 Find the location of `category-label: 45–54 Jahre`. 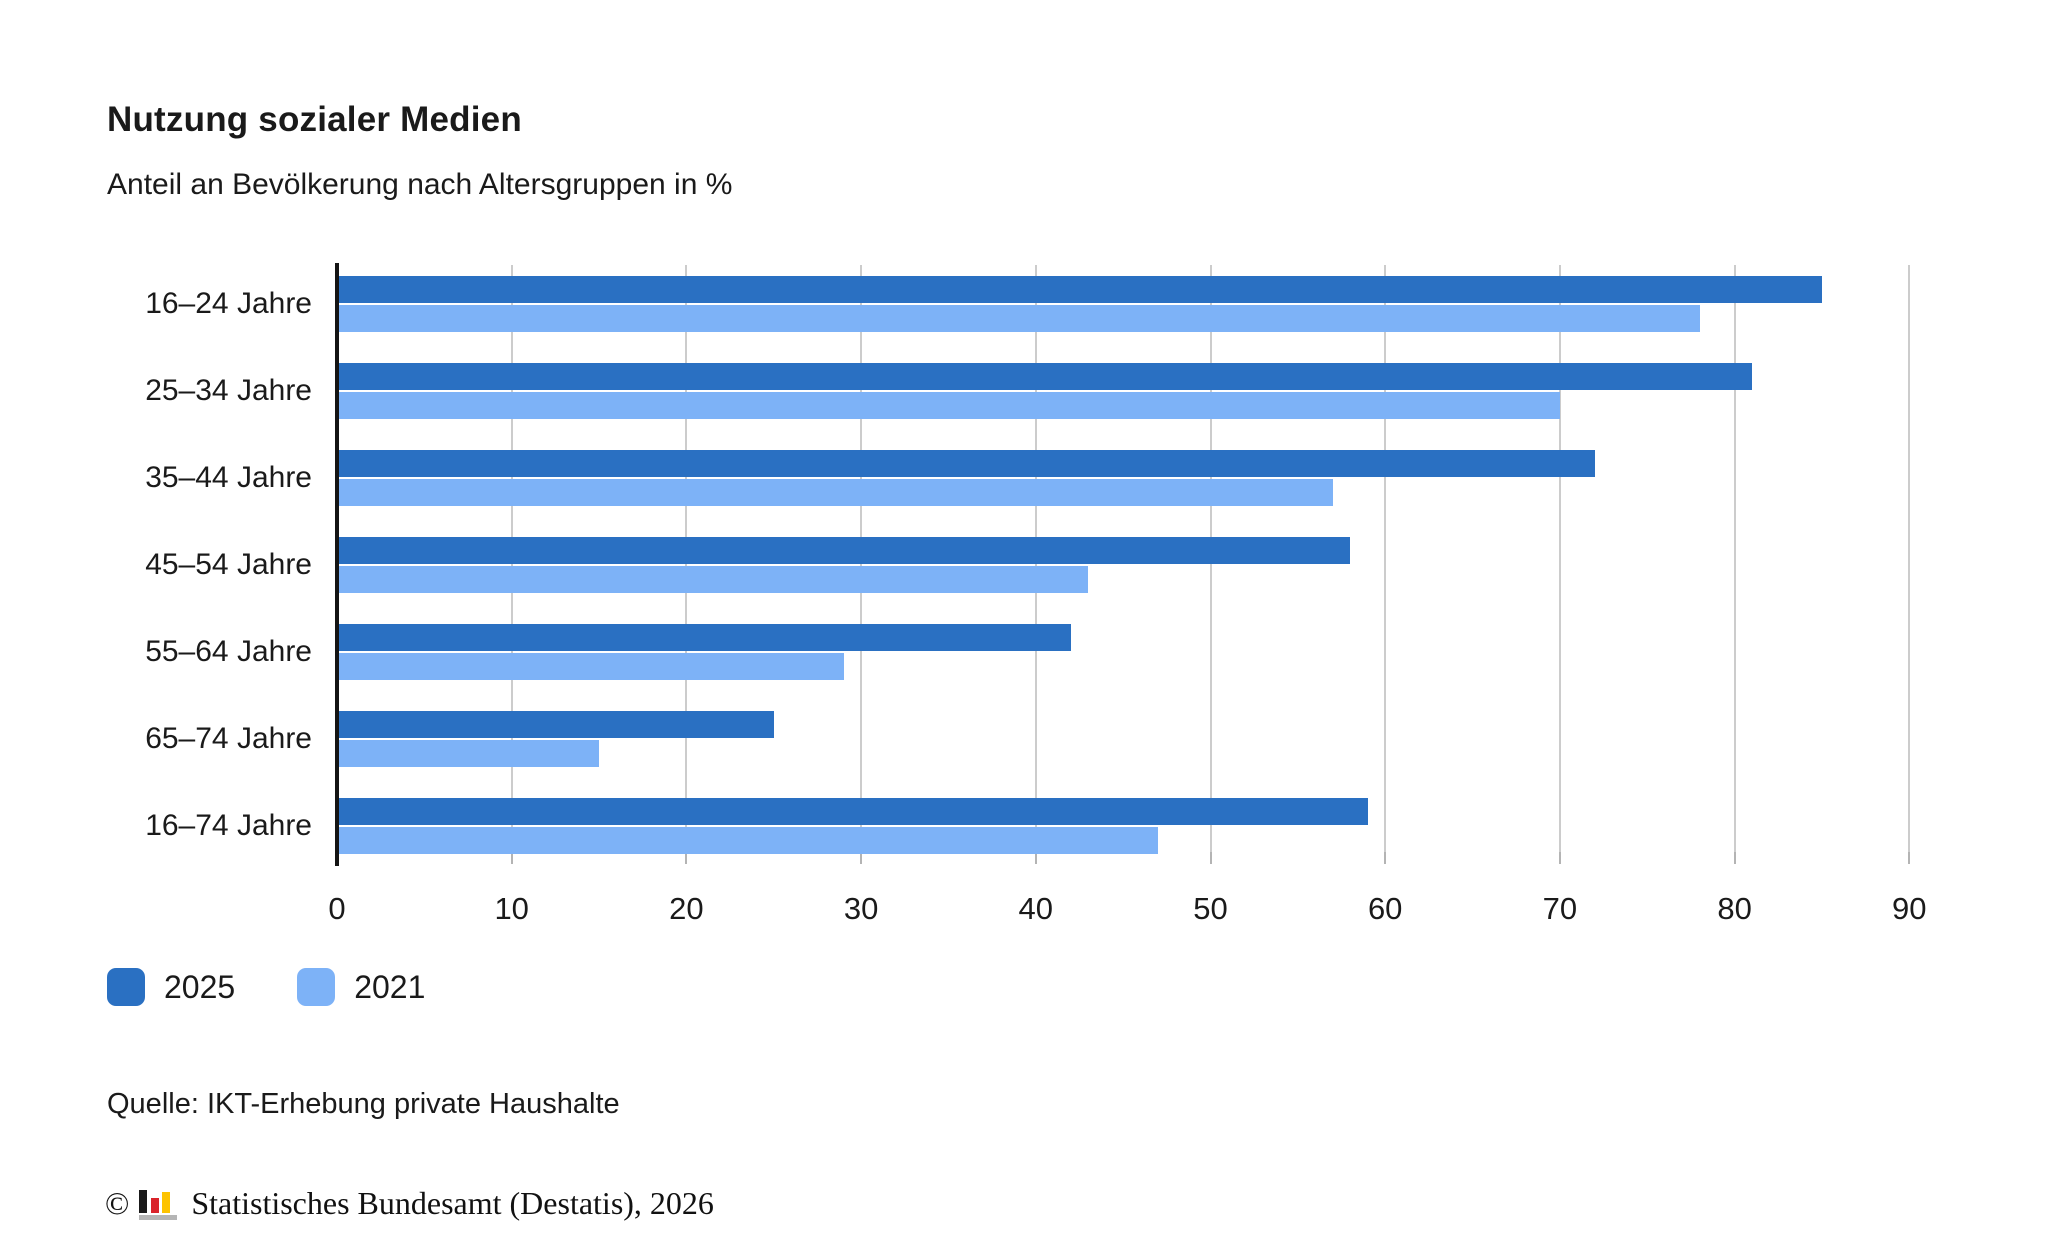

category-label: 45–54 Jahre is located at coordinates (228, 564).